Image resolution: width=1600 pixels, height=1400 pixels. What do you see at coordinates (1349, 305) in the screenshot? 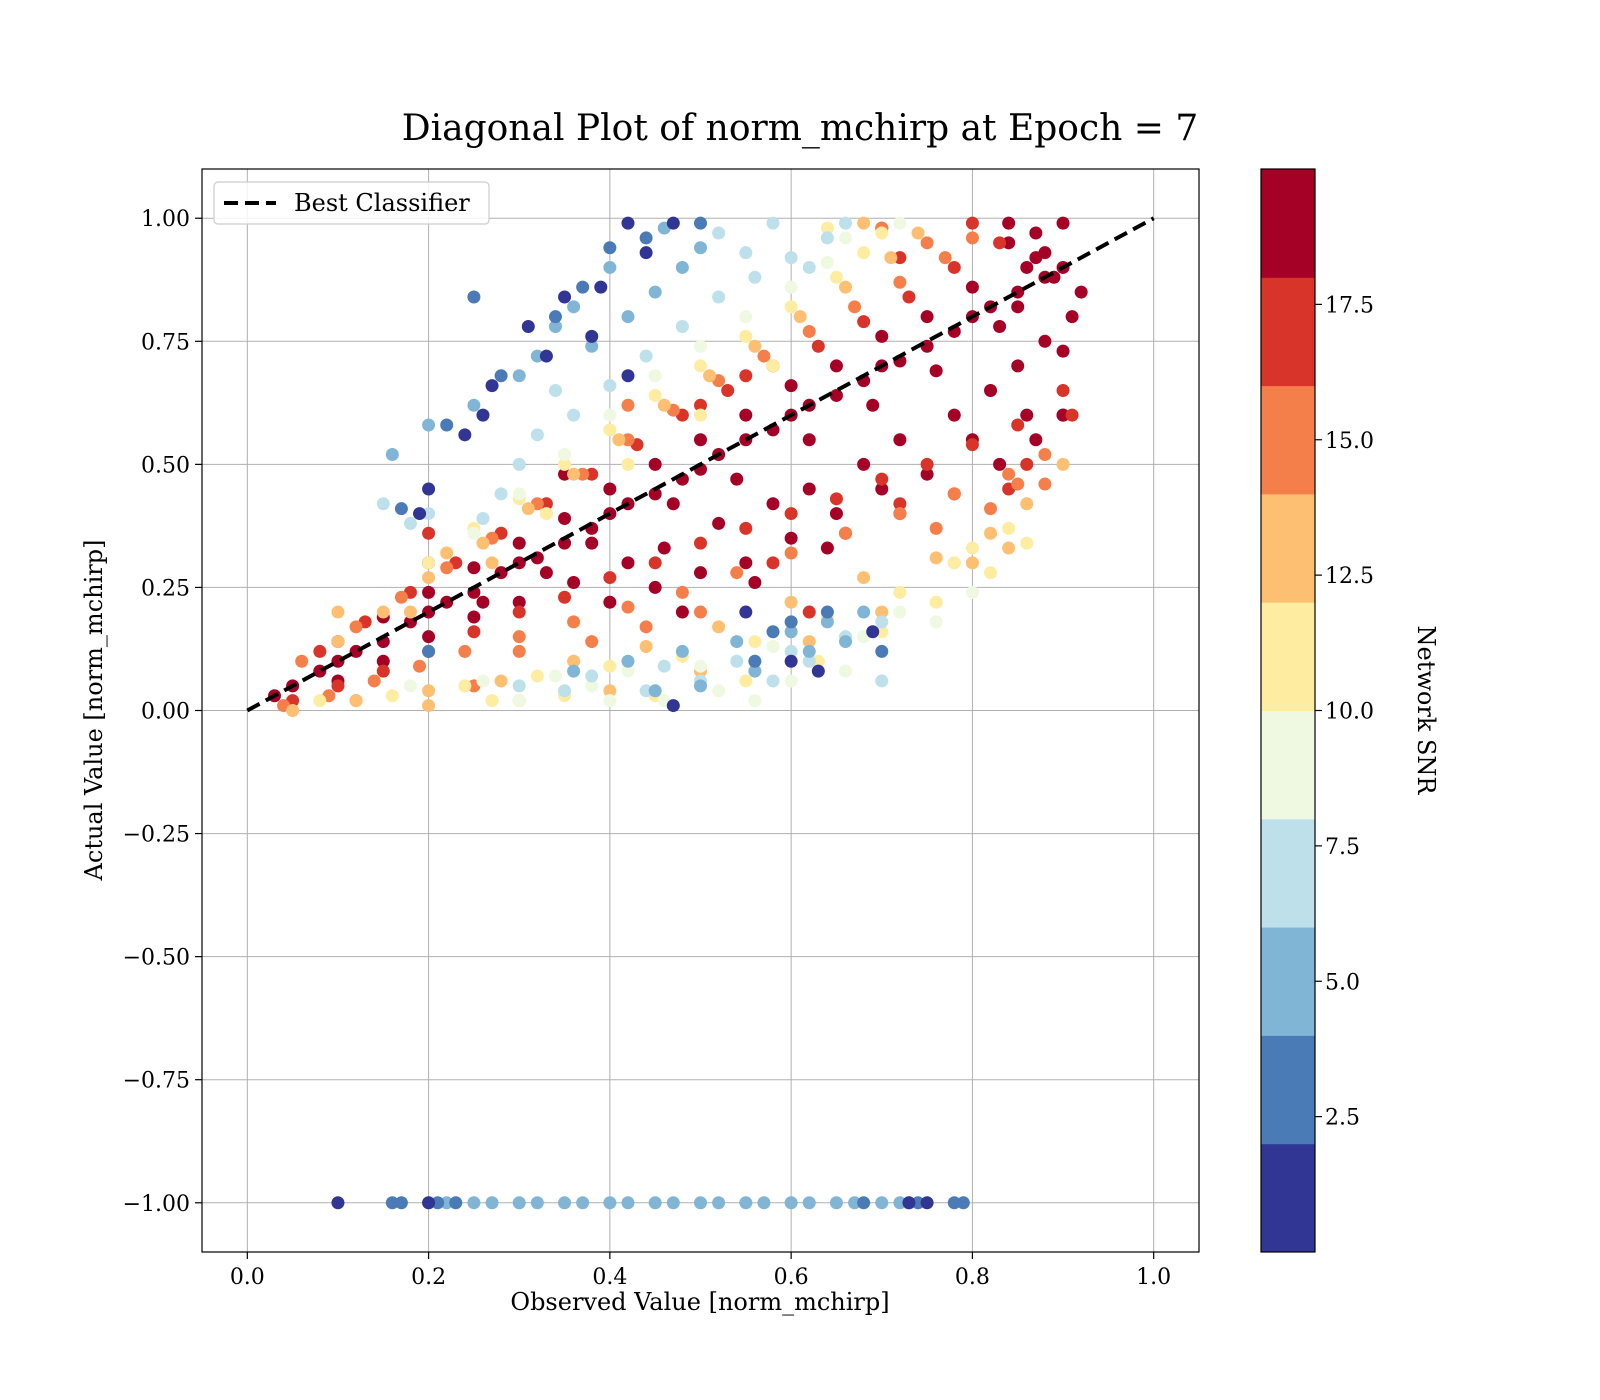
I see `colorbar-tick-label: 17.5` at bounding box center [1349, 305].